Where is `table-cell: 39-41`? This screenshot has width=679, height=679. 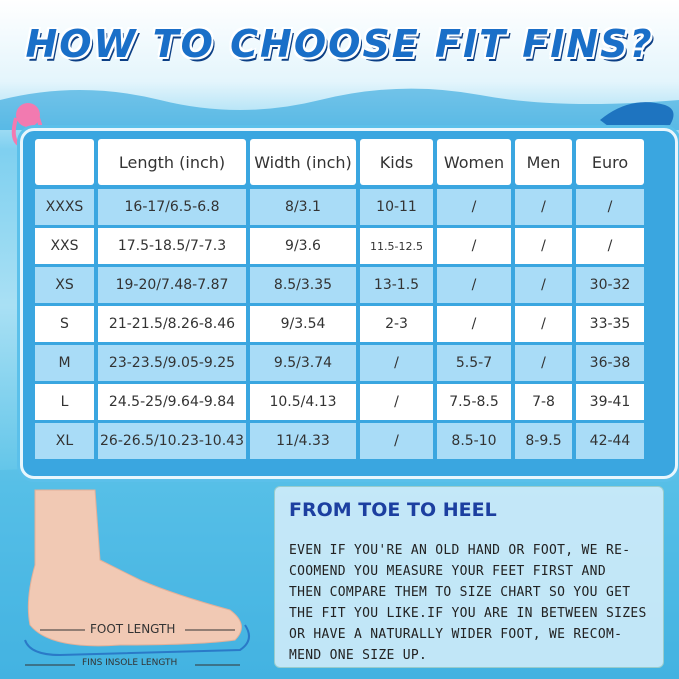
table-cell: 39-41 is located at coordinates (610, 402).